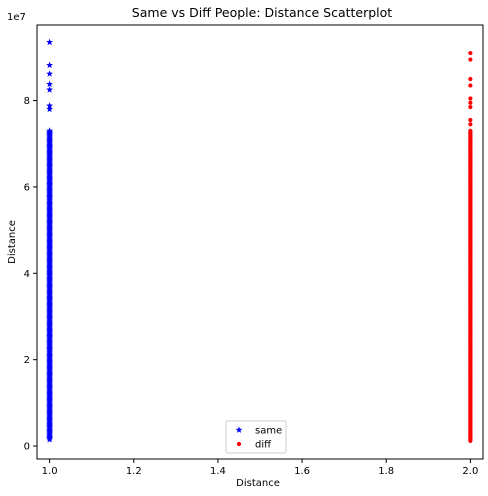 This screenshot has width=488, height=496. What do you see at coordinates (470, 471) in the screenshot?
I see `x-tick-label: 2.0` at bounding box center [470, 471].